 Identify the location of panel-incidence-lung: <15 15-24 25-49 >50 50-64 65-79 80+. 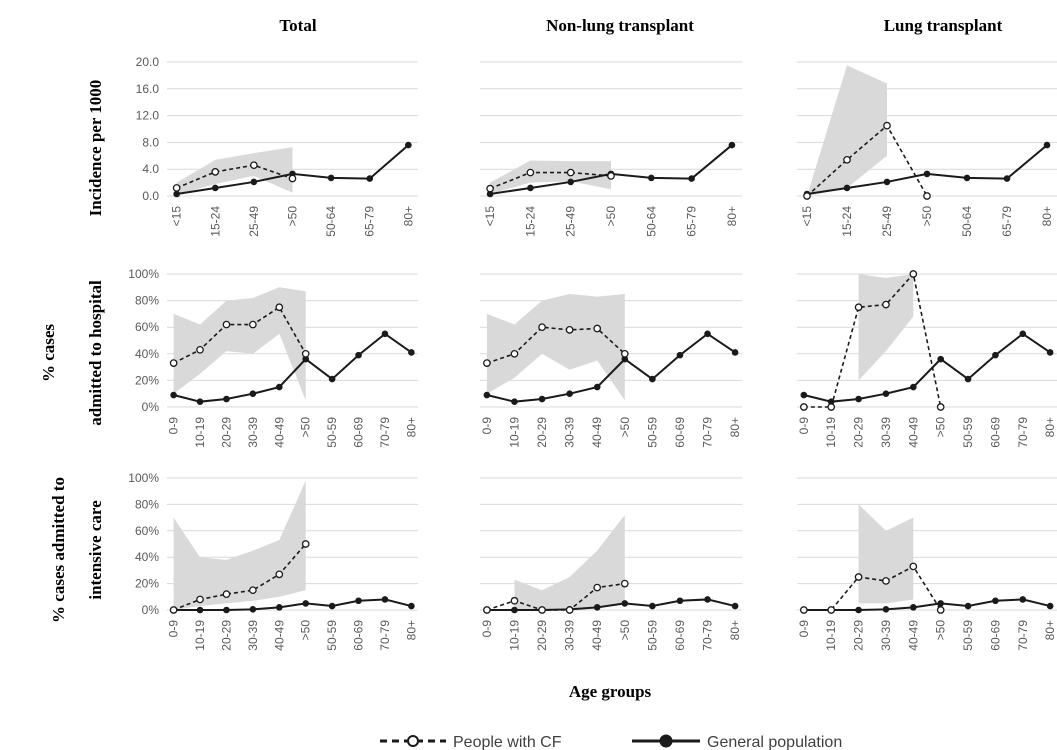
(927, 149).